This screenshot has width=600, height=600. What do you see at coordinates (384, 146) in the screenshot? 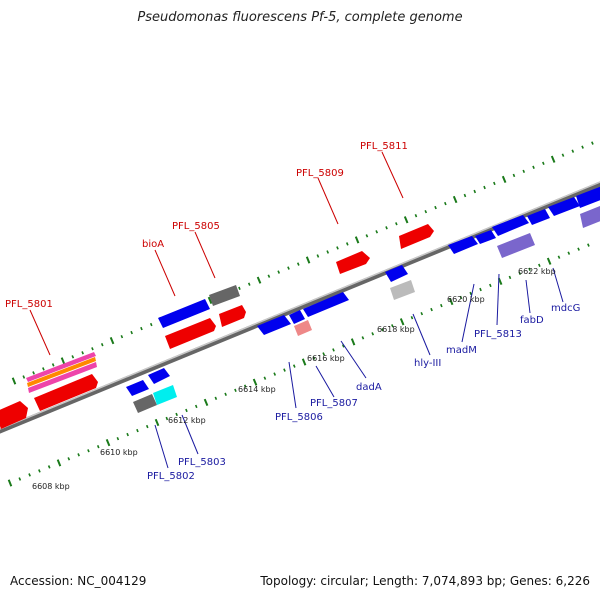
I see `gene-label-pfl-5811: PFL_5811` at bounding box center [384, 146].